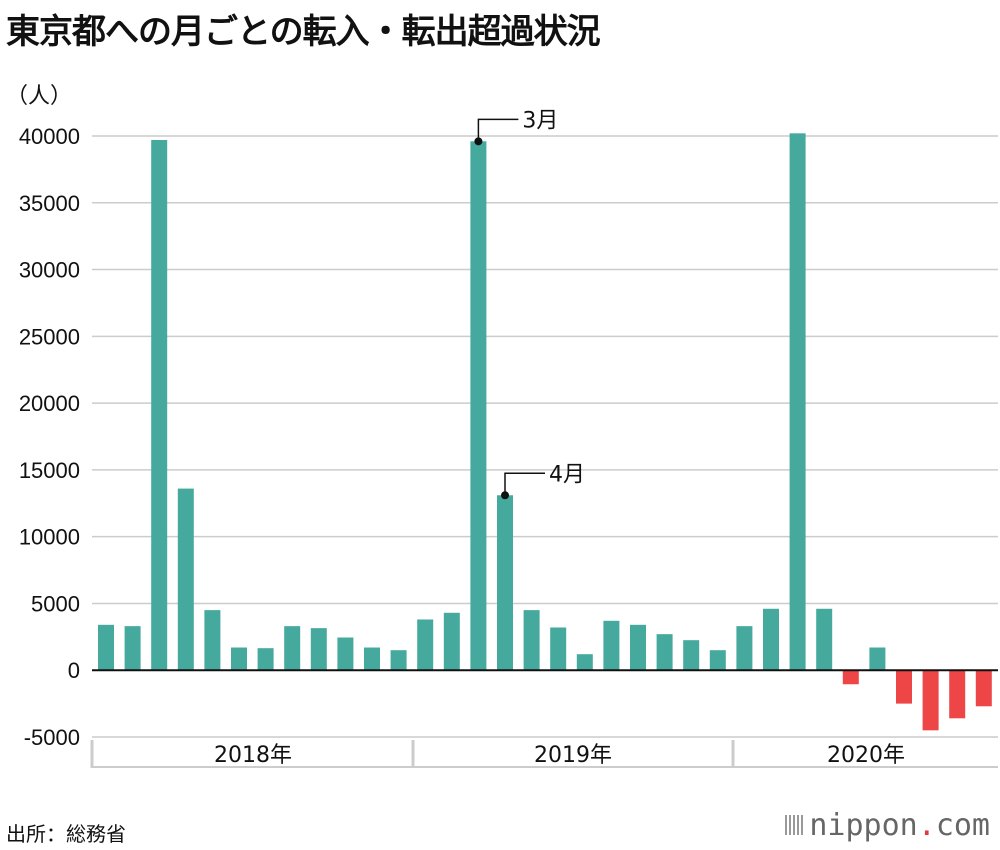 The width and height of the screenshot is (1000, 850). What do you see at coordinates (573, 755) in the screenshot?
I see `x-group-label: 2019年` at bounding box center [573, 755].